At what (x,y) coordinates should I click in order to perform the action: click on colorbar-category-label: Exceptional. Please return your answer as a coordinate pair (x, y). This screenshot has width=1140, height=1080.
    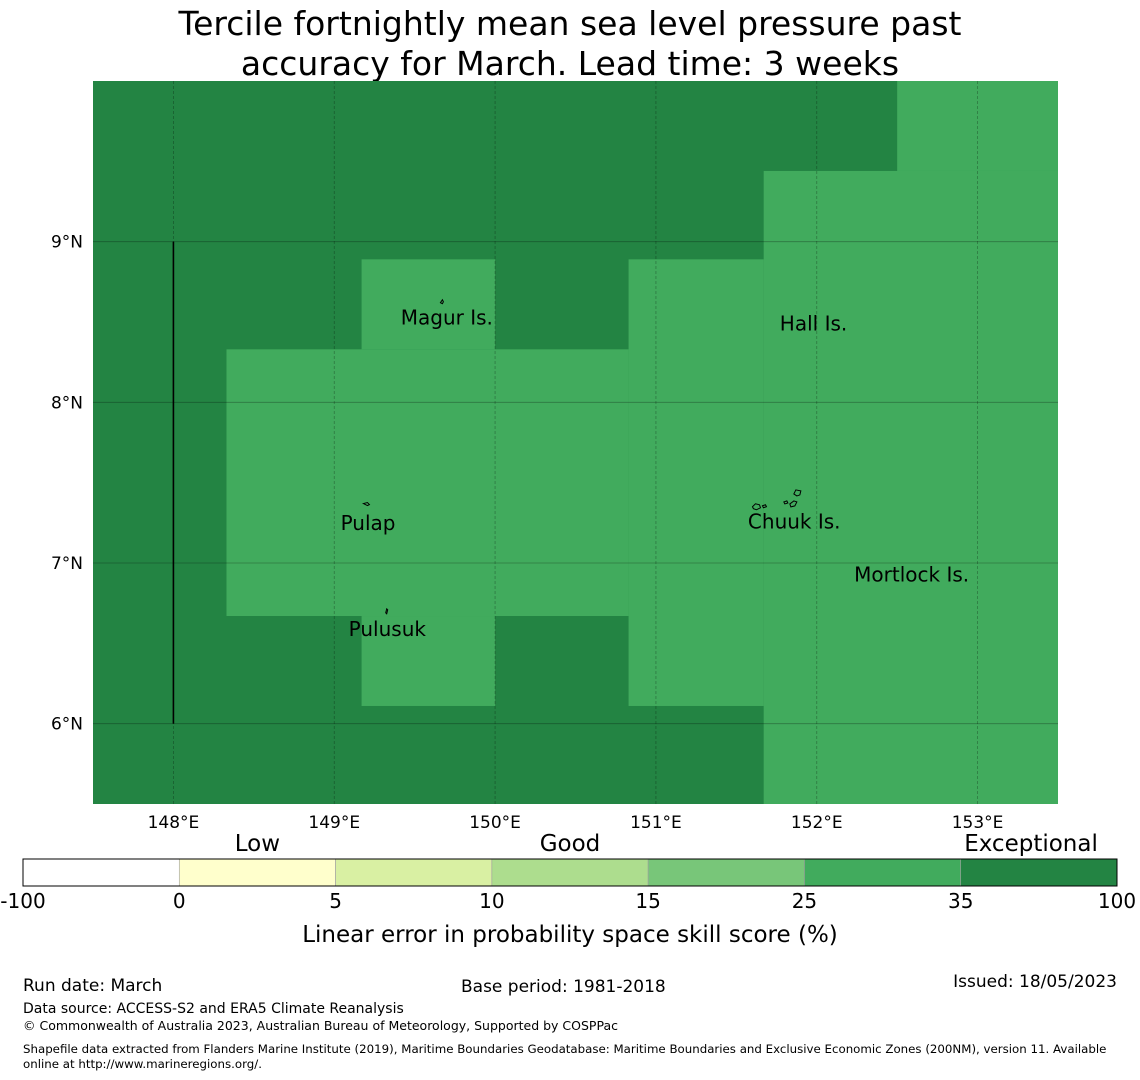
    Looking at the image, I should click on (1031, 844).